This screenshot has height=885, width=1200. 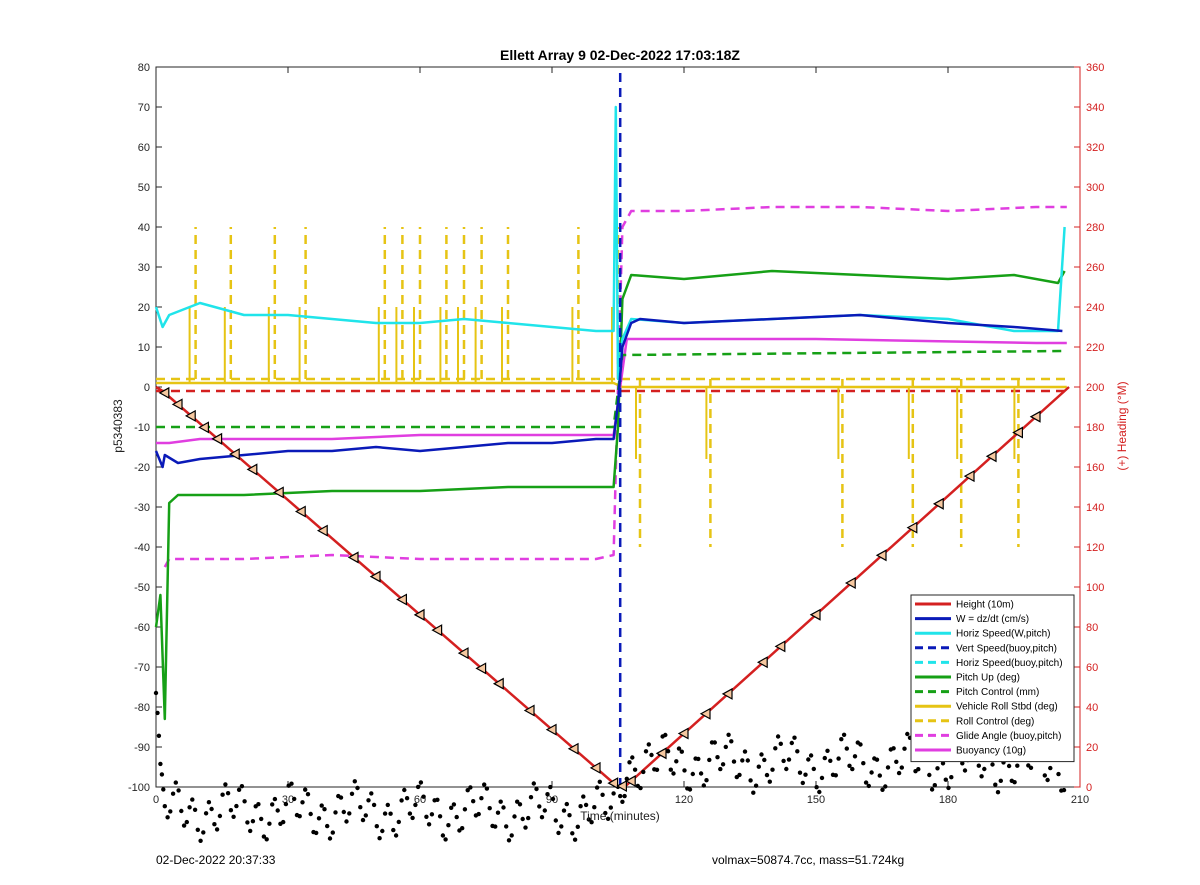 I want to click on y2-tick-label: 260, so click(x=1095, y=268).